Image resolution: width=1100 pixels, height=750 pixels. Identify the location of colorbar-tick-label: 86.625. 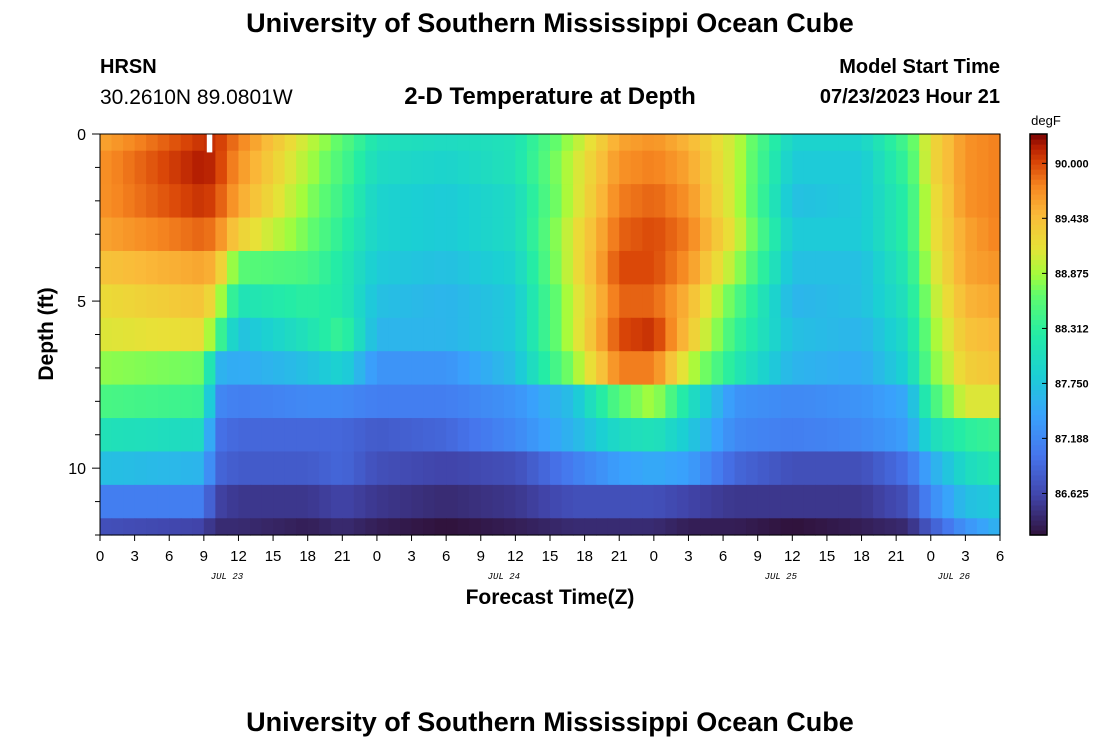
(1072, 494).